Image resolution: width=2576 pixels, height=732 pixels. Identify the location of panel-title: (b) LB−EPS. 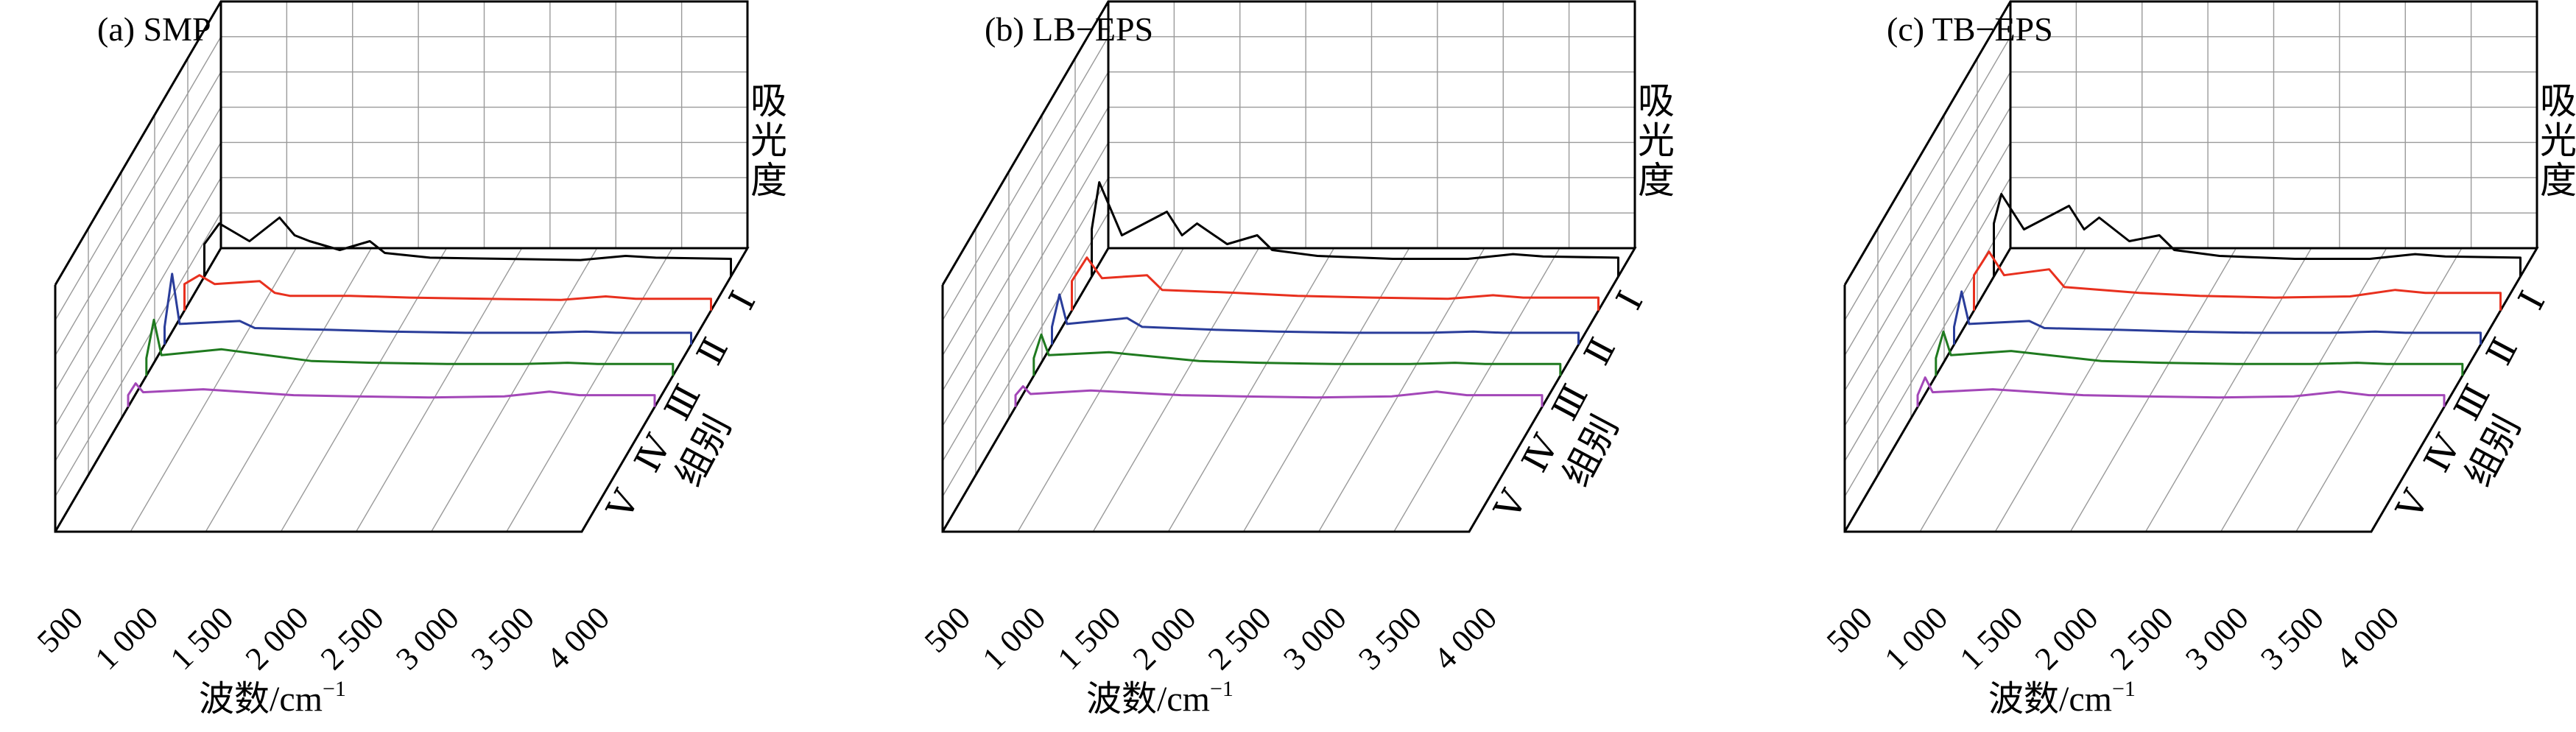
(1069, 29).